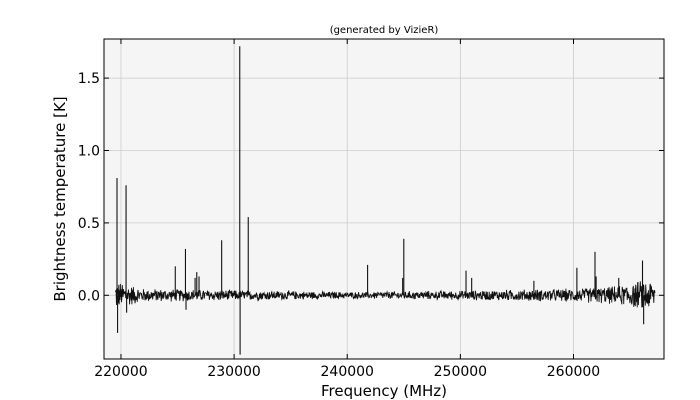 The image size is (700, 400). Describe the element at coordinates (89, 224) in the screenshot. I see `y-tick-label: 0.5` at that location.